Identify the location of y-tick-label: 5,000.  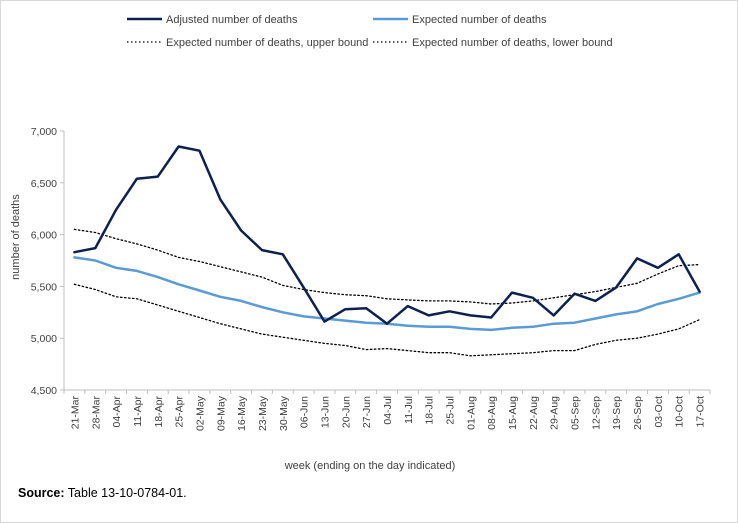
(44, 339).